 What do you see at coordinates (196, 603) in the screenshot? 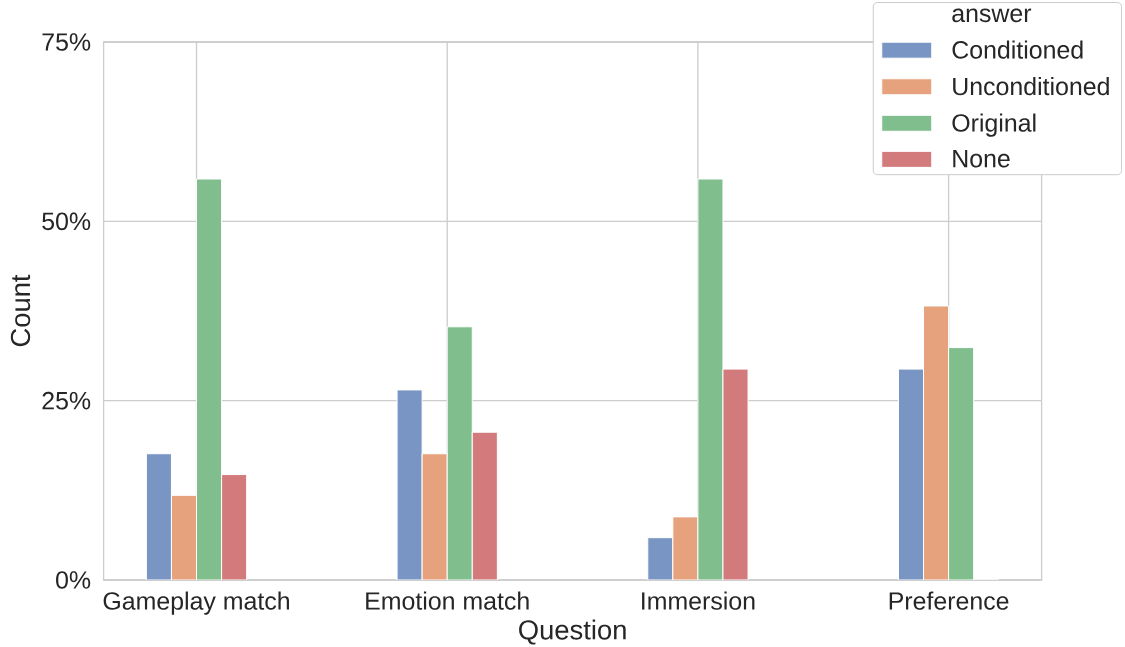
I see `x-tick-label: Gameplay match` at bounding box center [196, 603].